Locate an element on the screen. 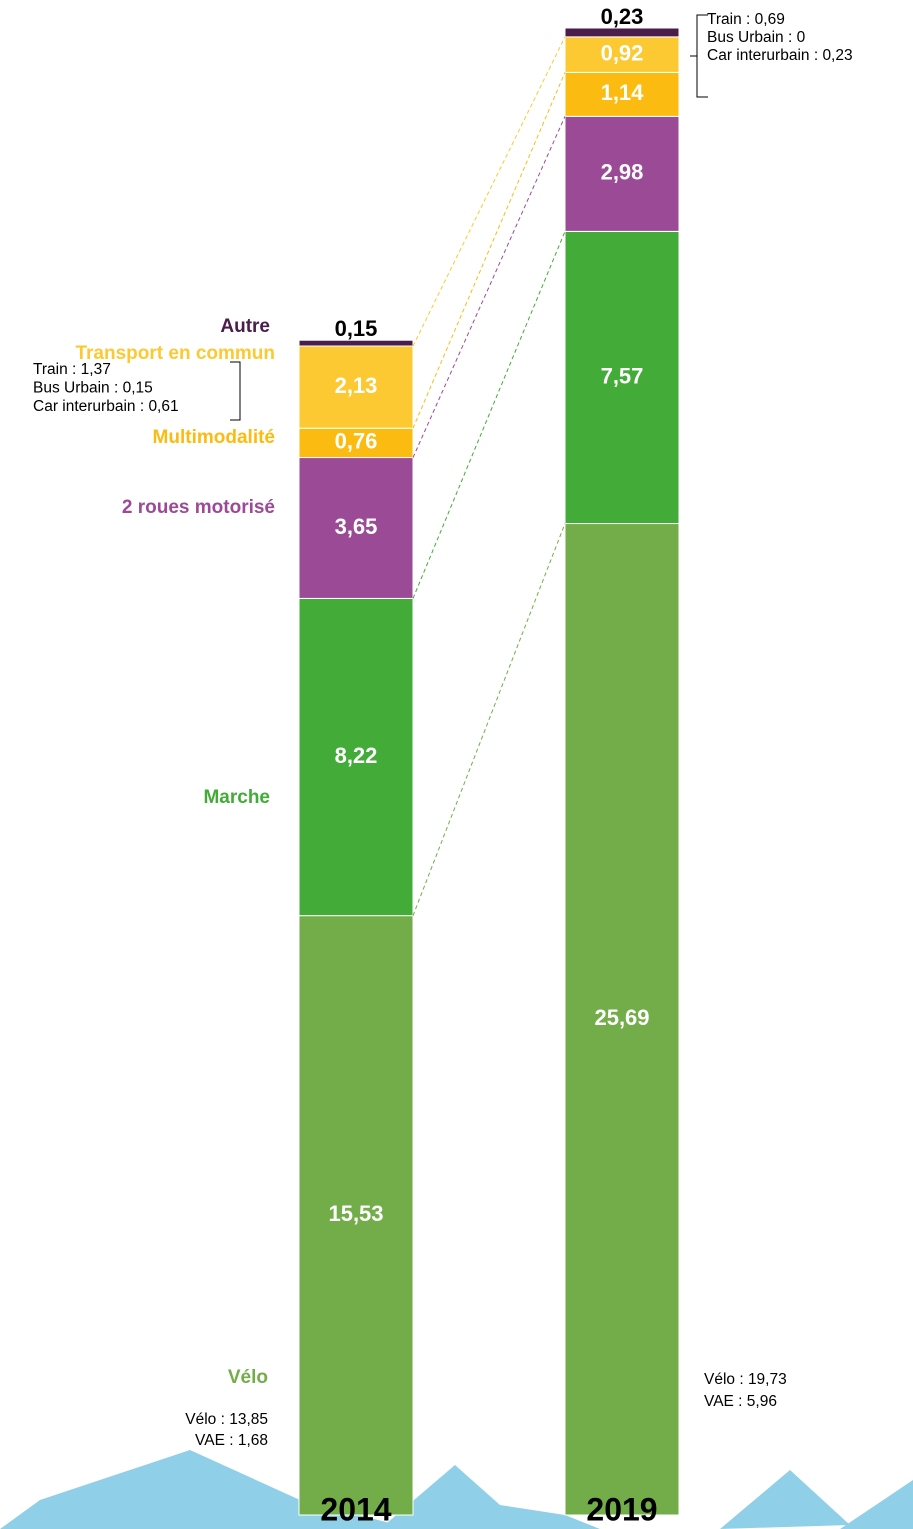  value-label: 3,65 is located at coordinates (356, 526).